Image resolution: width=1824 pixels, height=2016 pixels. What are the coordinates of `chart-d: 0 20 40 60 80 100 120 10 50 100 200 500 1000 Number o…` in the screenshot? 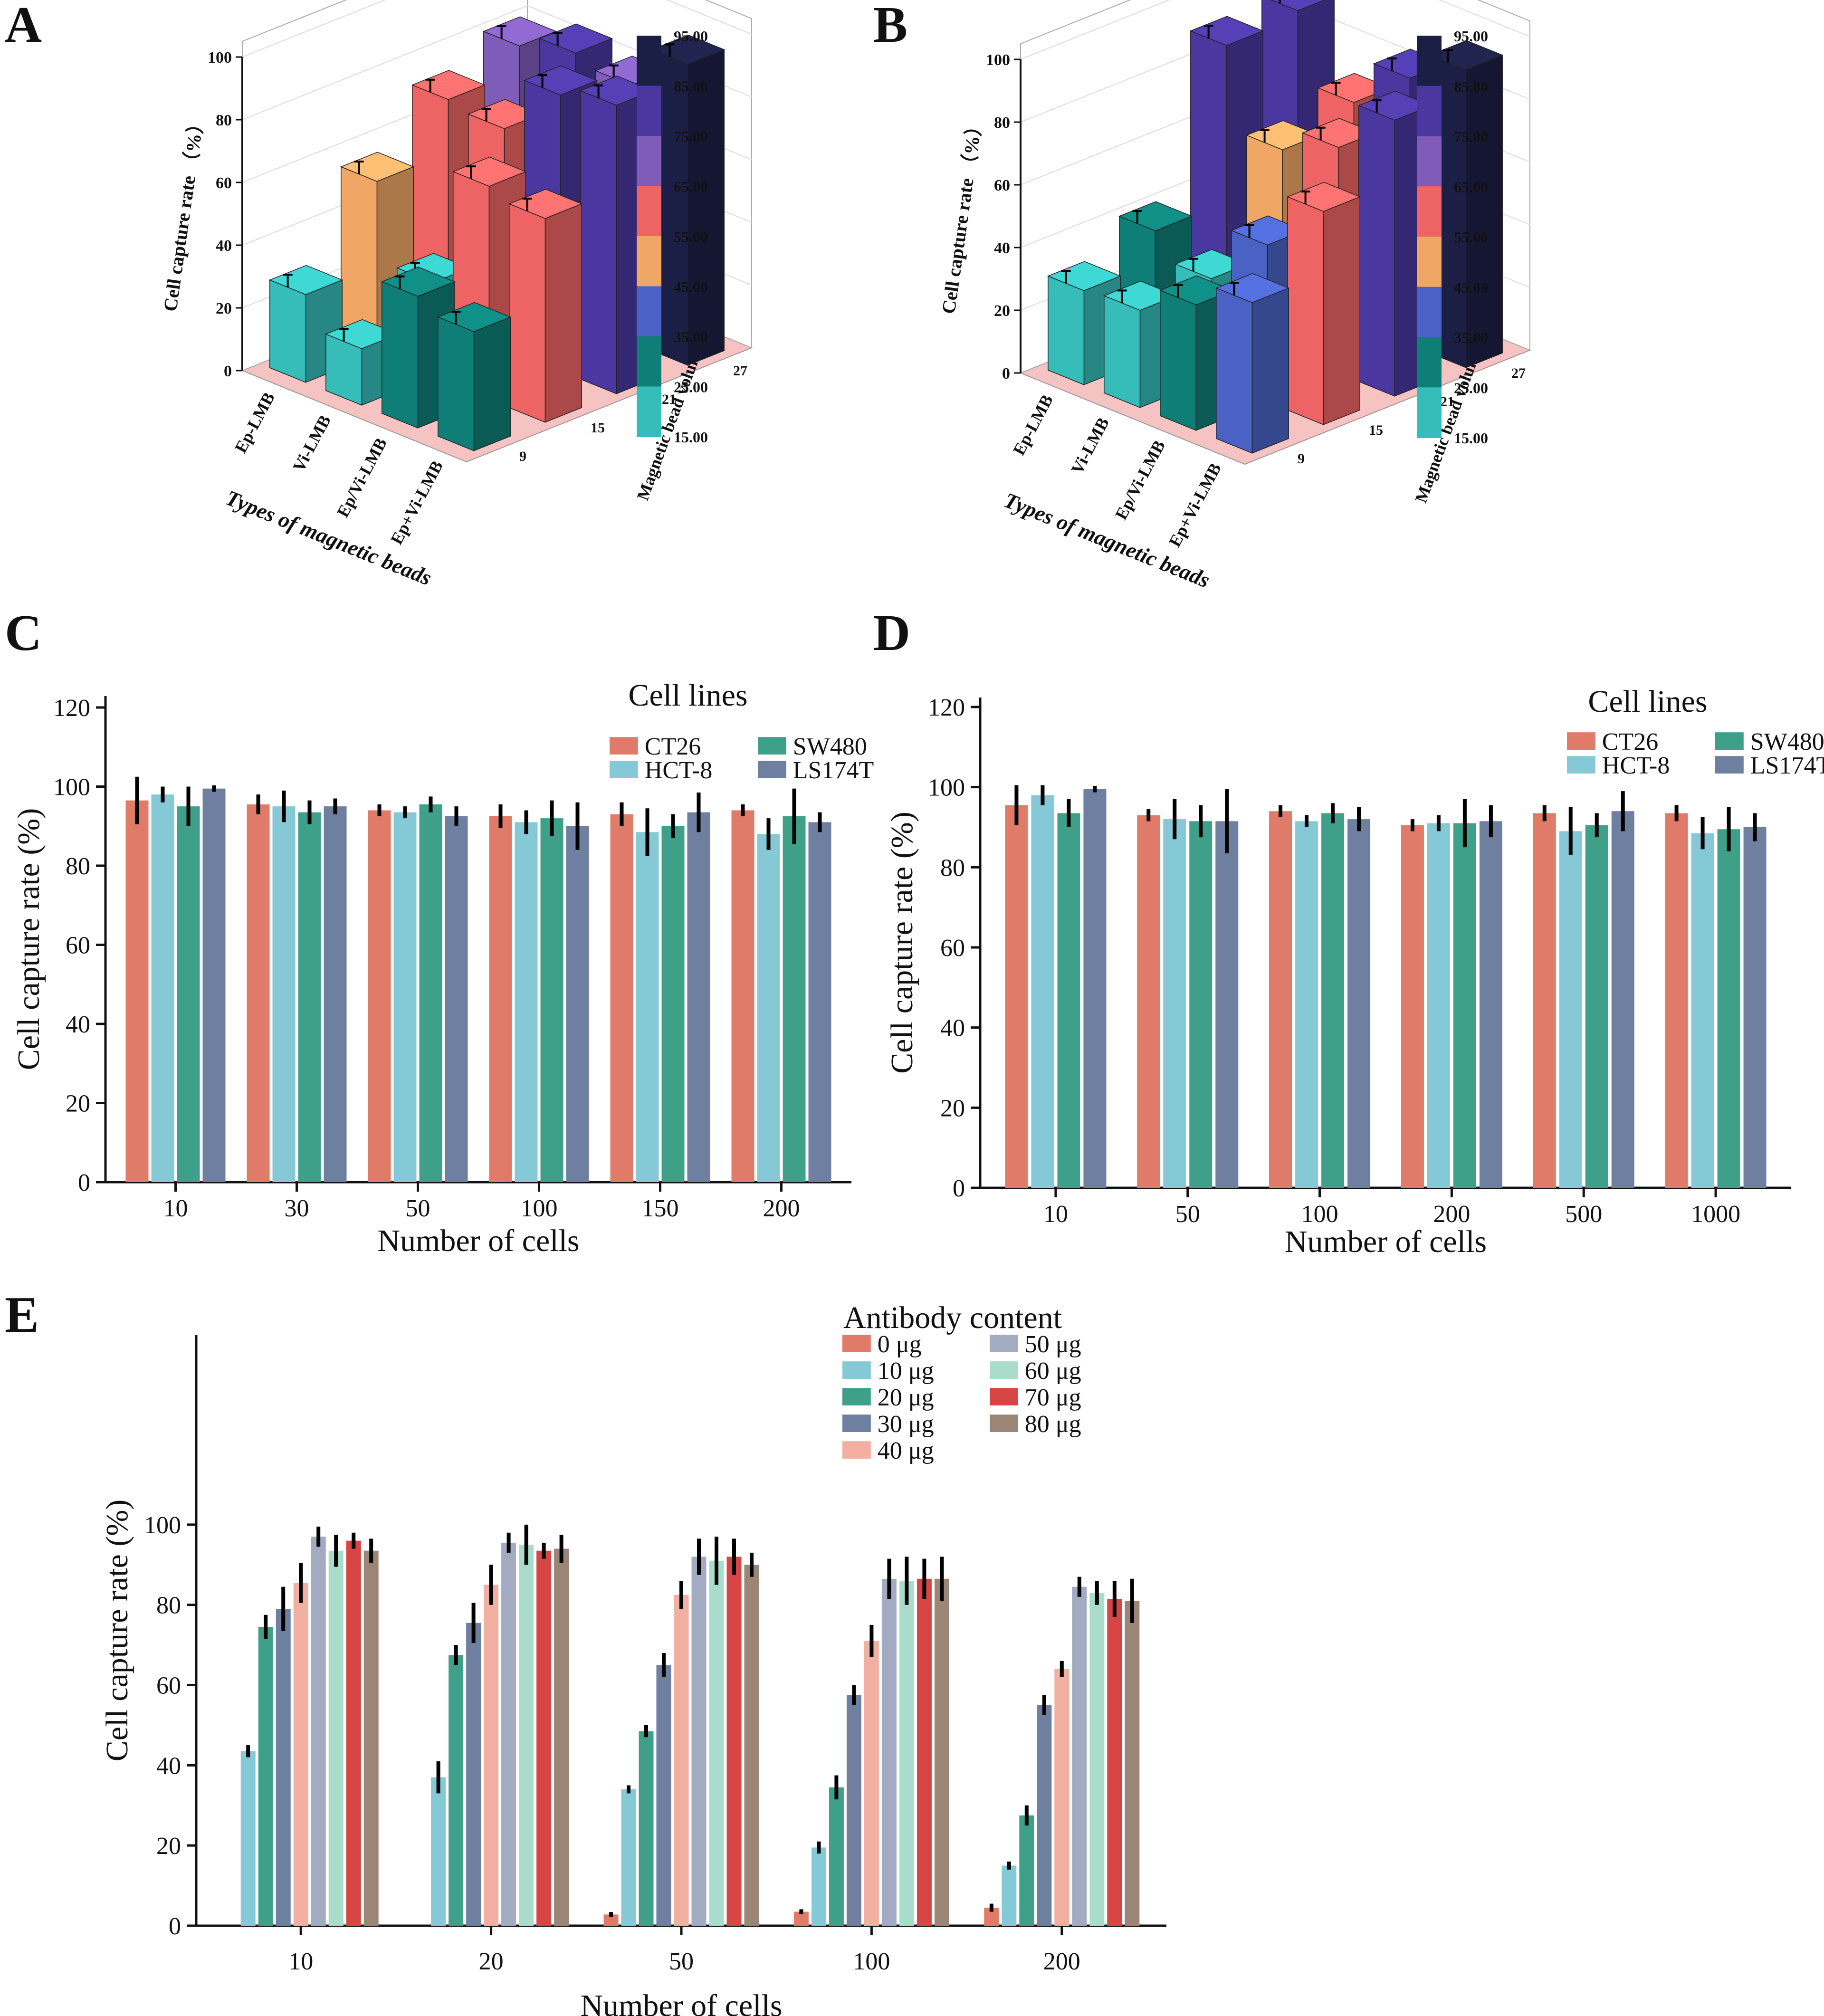 It's located at (1354, 972).